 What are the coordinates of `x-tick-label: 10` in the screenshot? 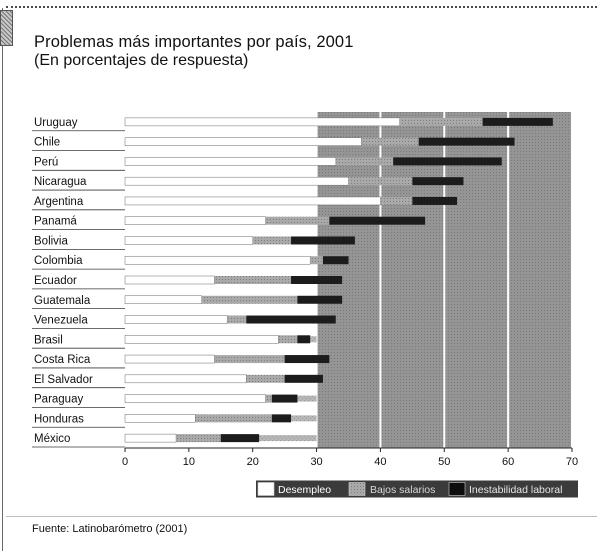 It's located at (189, 462).